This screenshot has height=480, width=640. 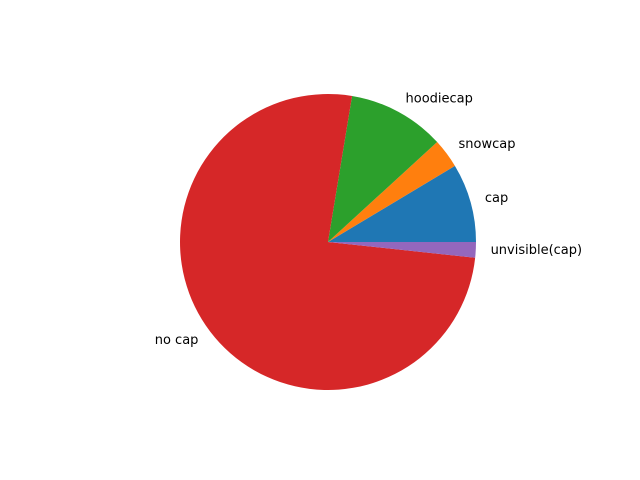 What do you see at coordinates (537, 250) in the screenshot?
I see `pie-label-unvisible-cap-: unvisible(cap)` at bounding box center [537, 250].